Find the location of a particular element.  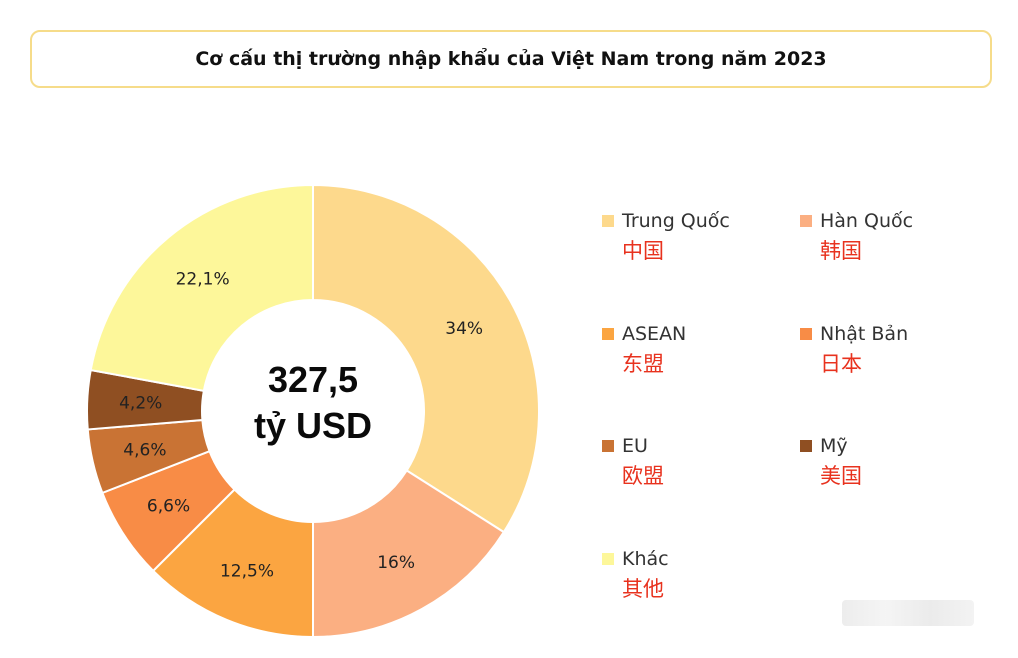

slice-label-3: 6,6% is located at coordinates (168, 506).